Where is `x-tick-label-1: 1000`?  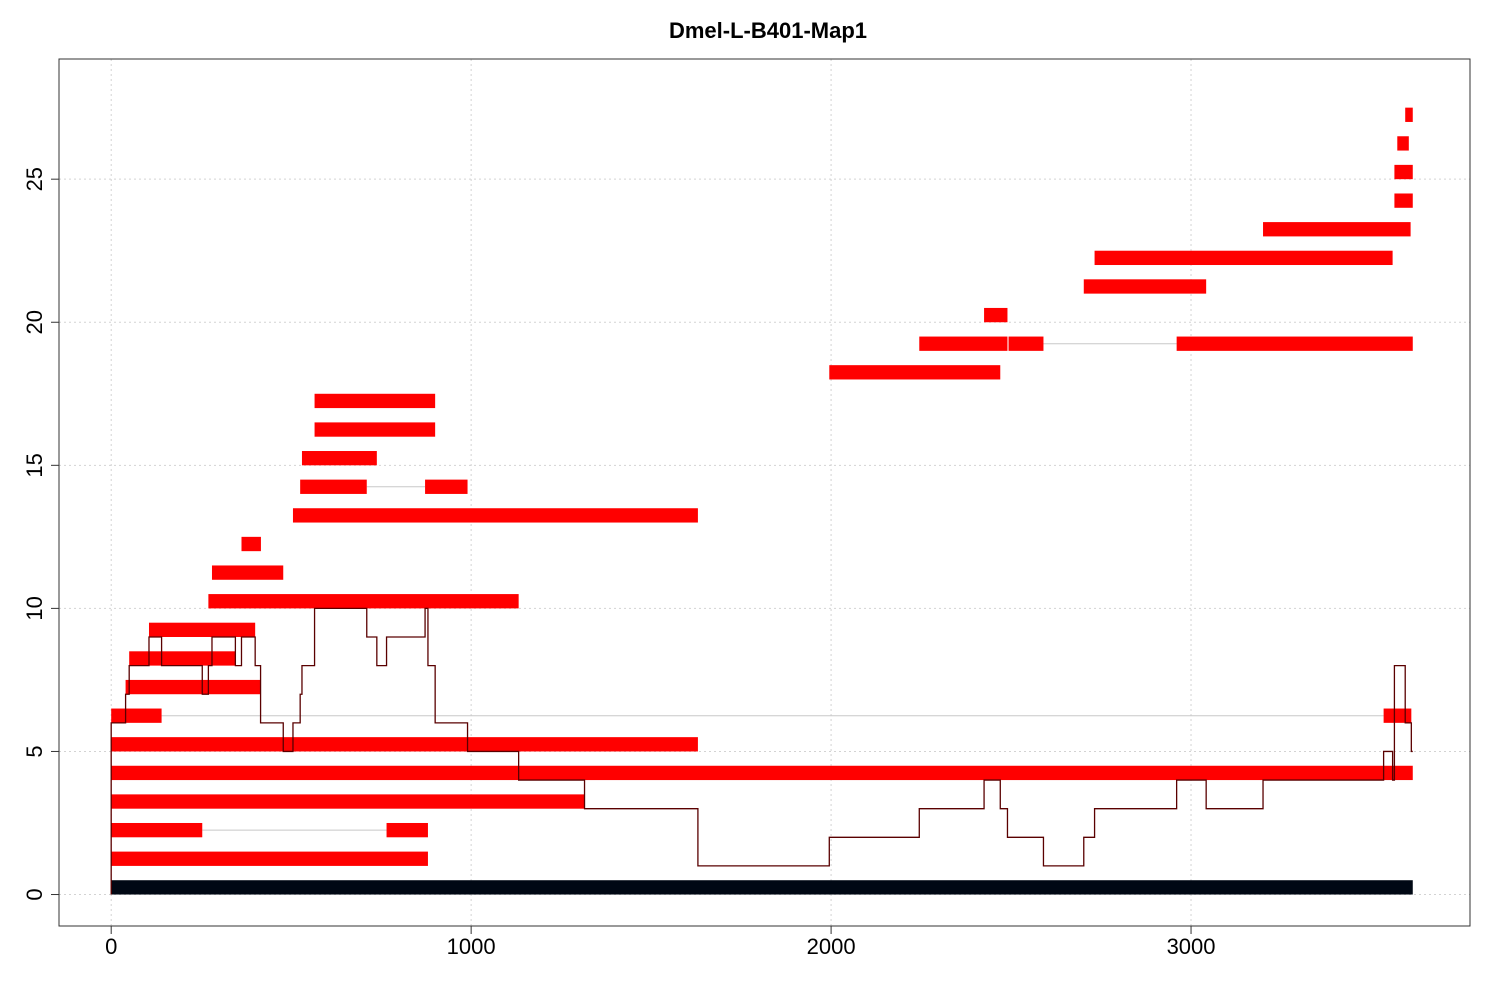 x-tick-label-1: 1000 is located at coordinates (471, 946).